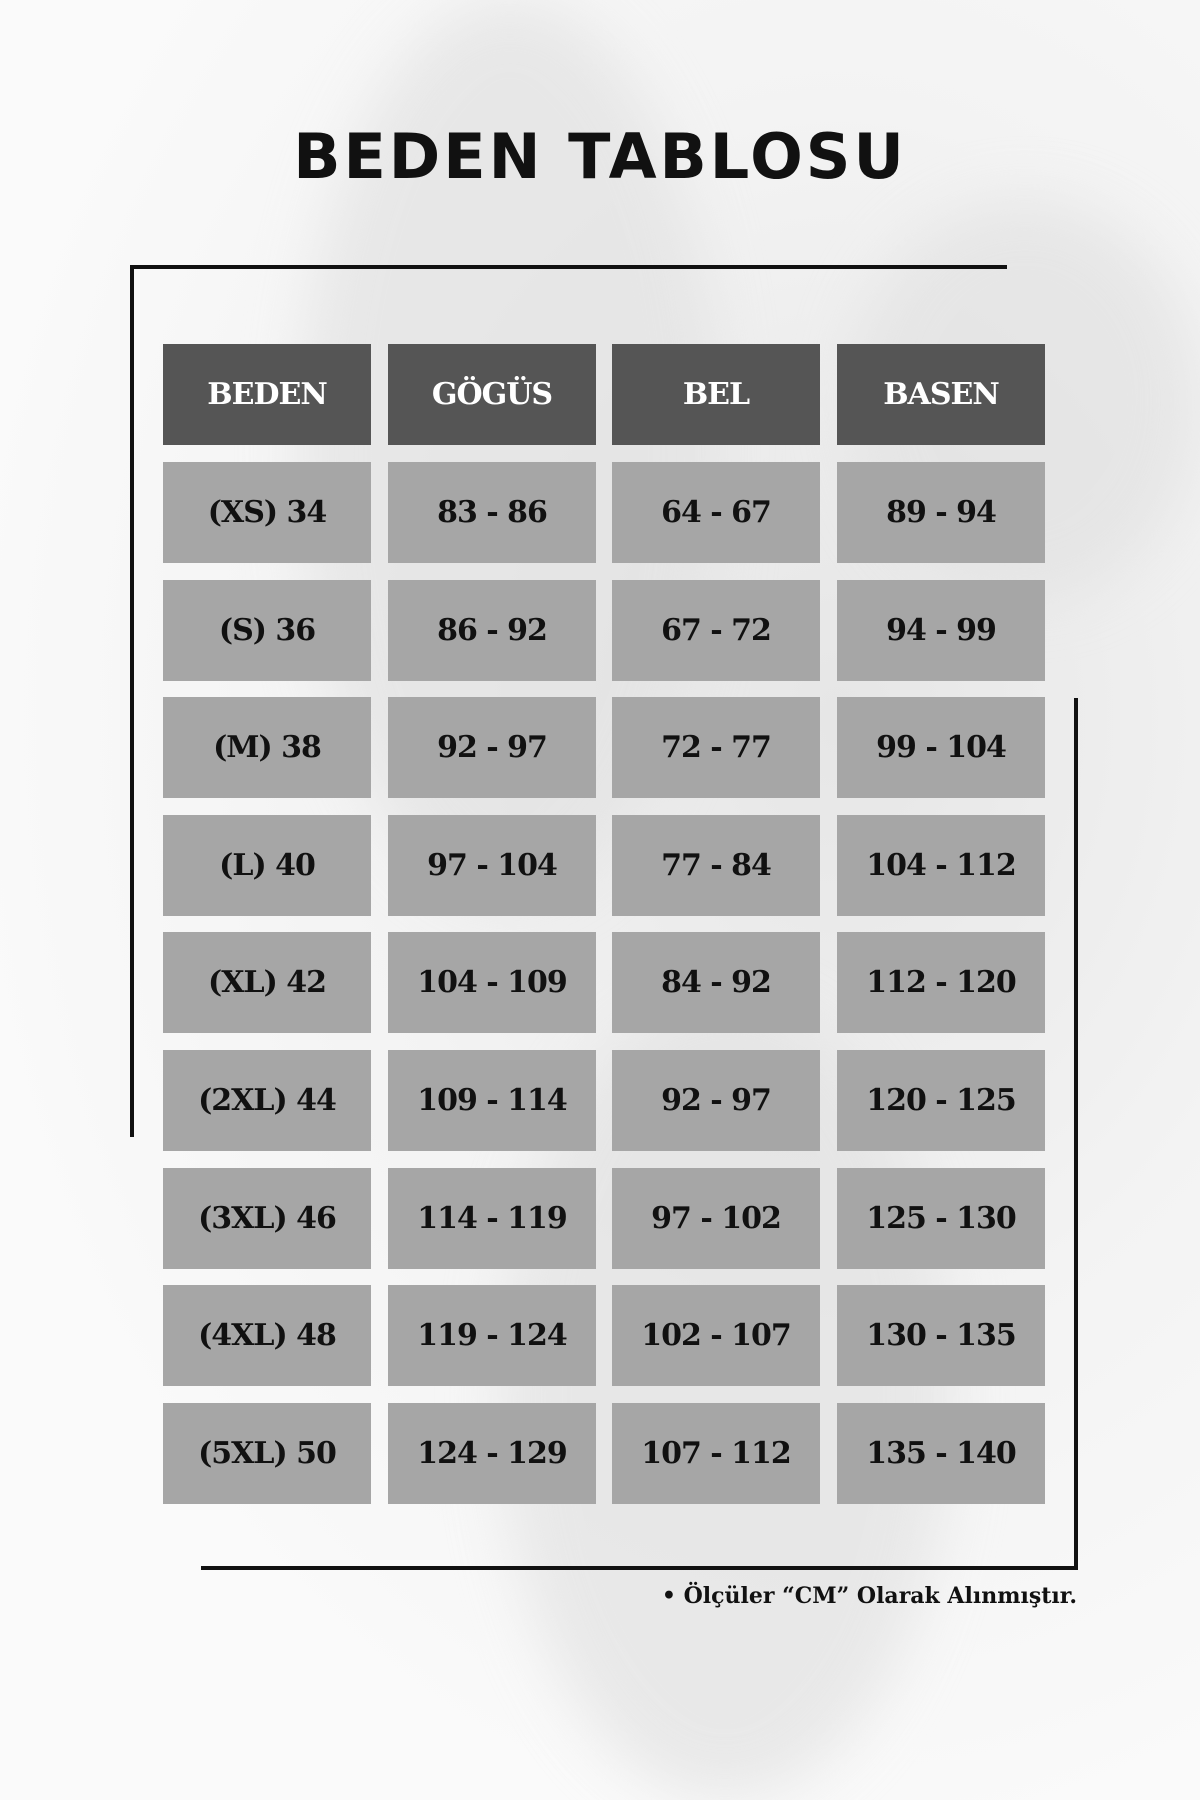  Describe the element at coordinates (267, 394) in the screenshot. I see `column-header-size: BEDEN` at that location.